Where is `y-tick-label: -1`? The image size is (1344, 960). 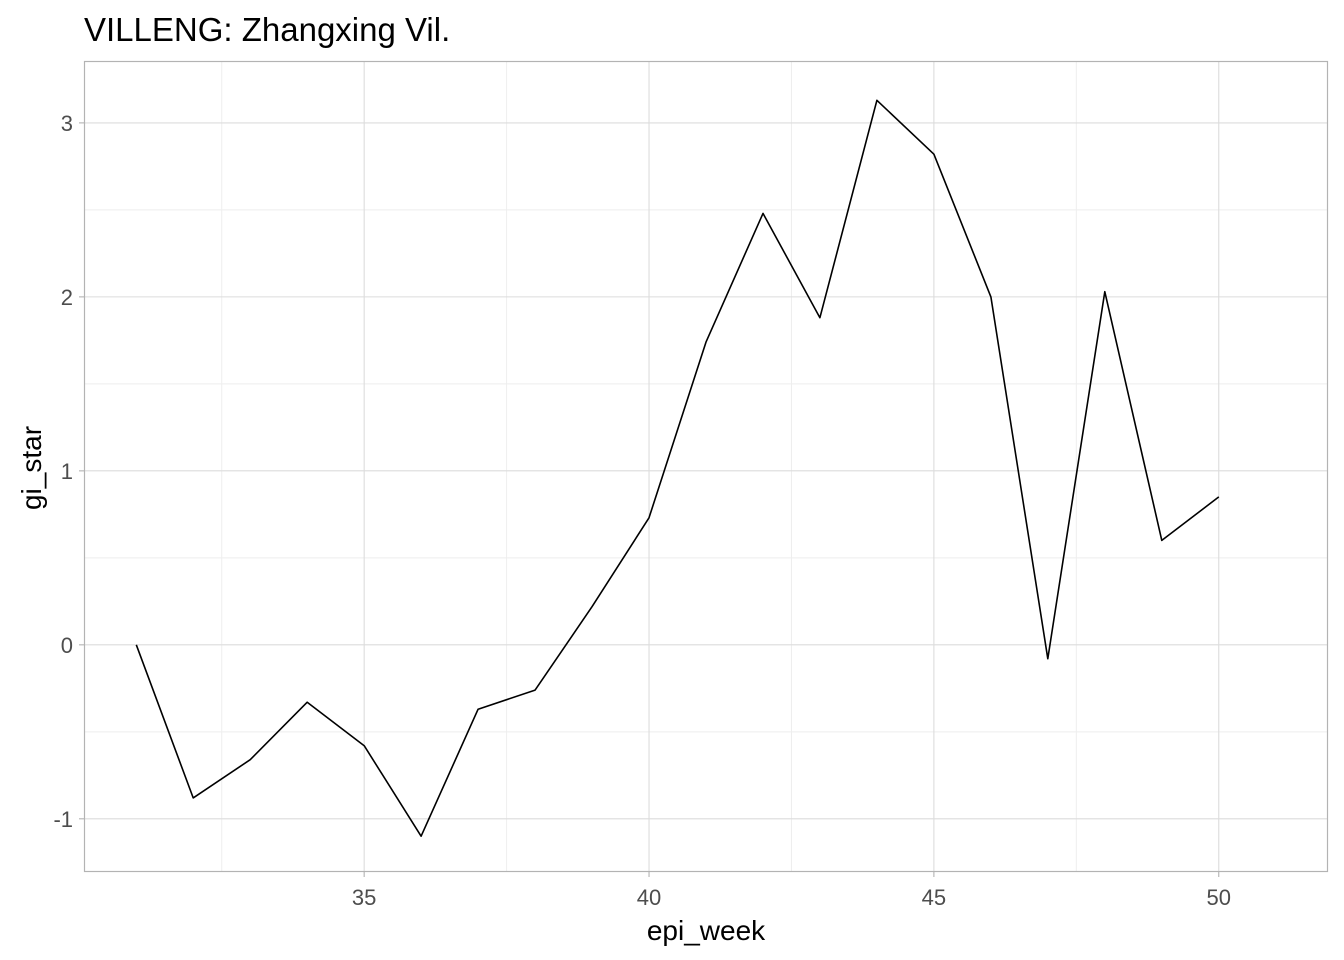 y-tick-label: -1 is located at coordinates (63, 819).